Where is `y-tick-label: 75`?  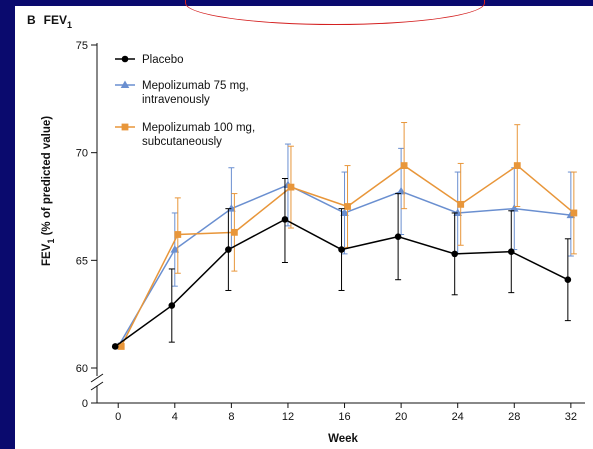
y-tick-label: 75 is located at coordinates (82, 46).